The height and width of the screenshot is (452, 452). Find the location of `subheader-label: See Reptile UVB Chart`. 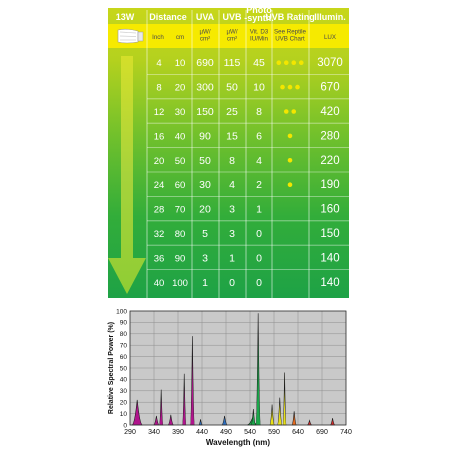

subheader-label: See Reptile UVB Chart is located at coordinates (290, 36).